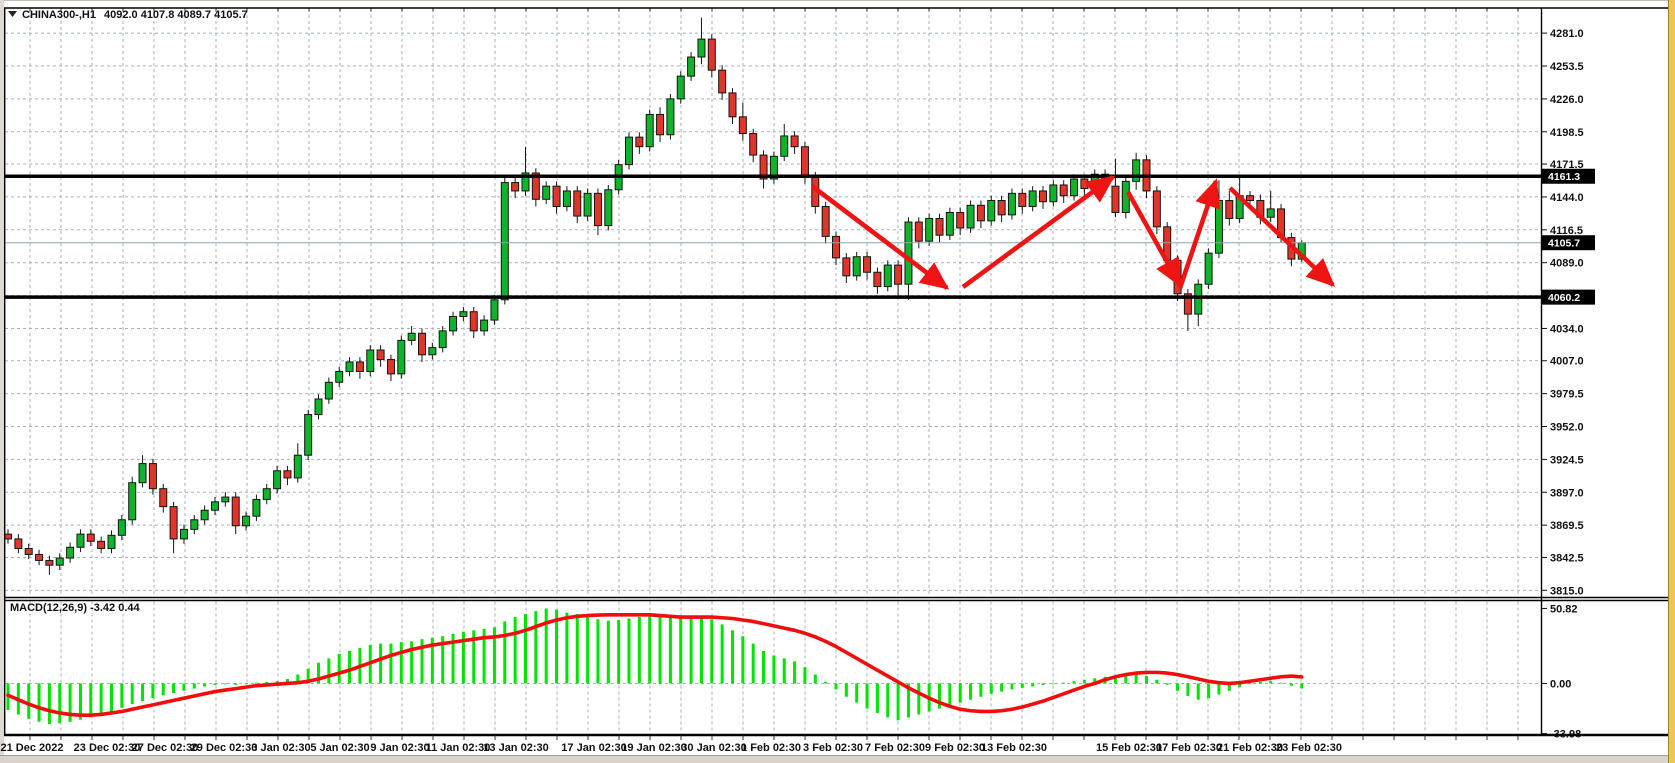 This screenshot has height=763, width=1675. I want to click on time-tick-label: 1 Feb 02:30, so click(771, 748).